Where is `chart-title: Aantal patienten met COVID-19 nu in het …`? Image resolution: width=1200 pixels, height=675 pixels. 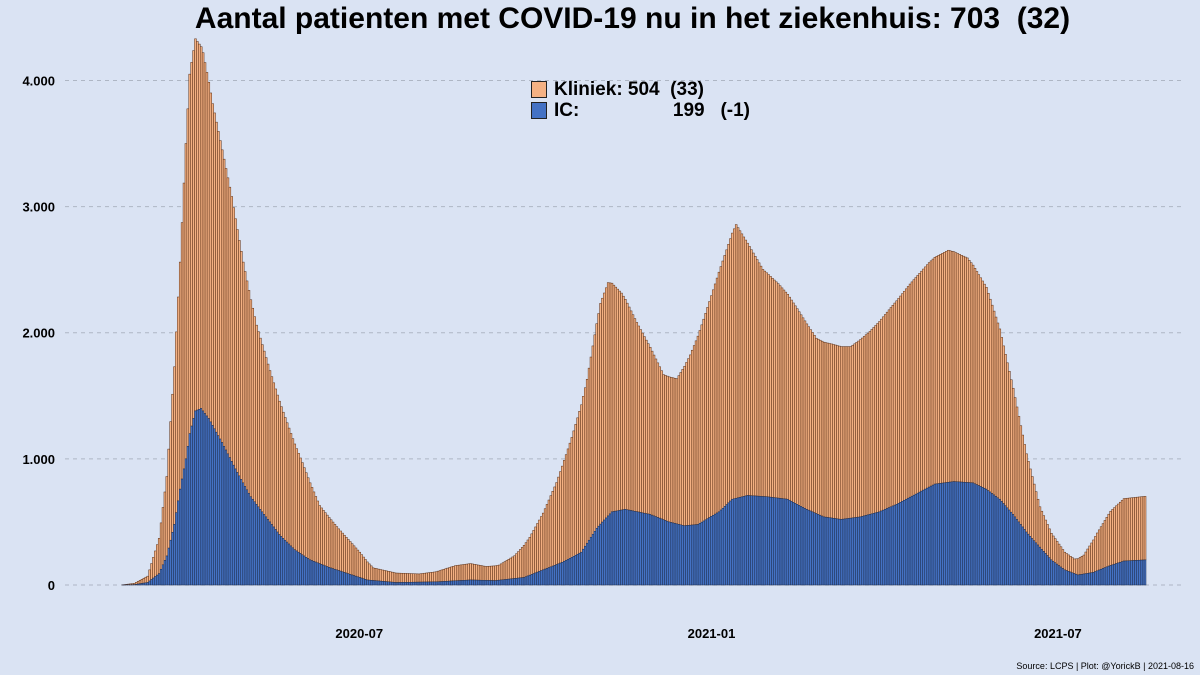
chart-title: Aantal patienten met COVID-19 nu in het … is located at coordinates (632, 18).